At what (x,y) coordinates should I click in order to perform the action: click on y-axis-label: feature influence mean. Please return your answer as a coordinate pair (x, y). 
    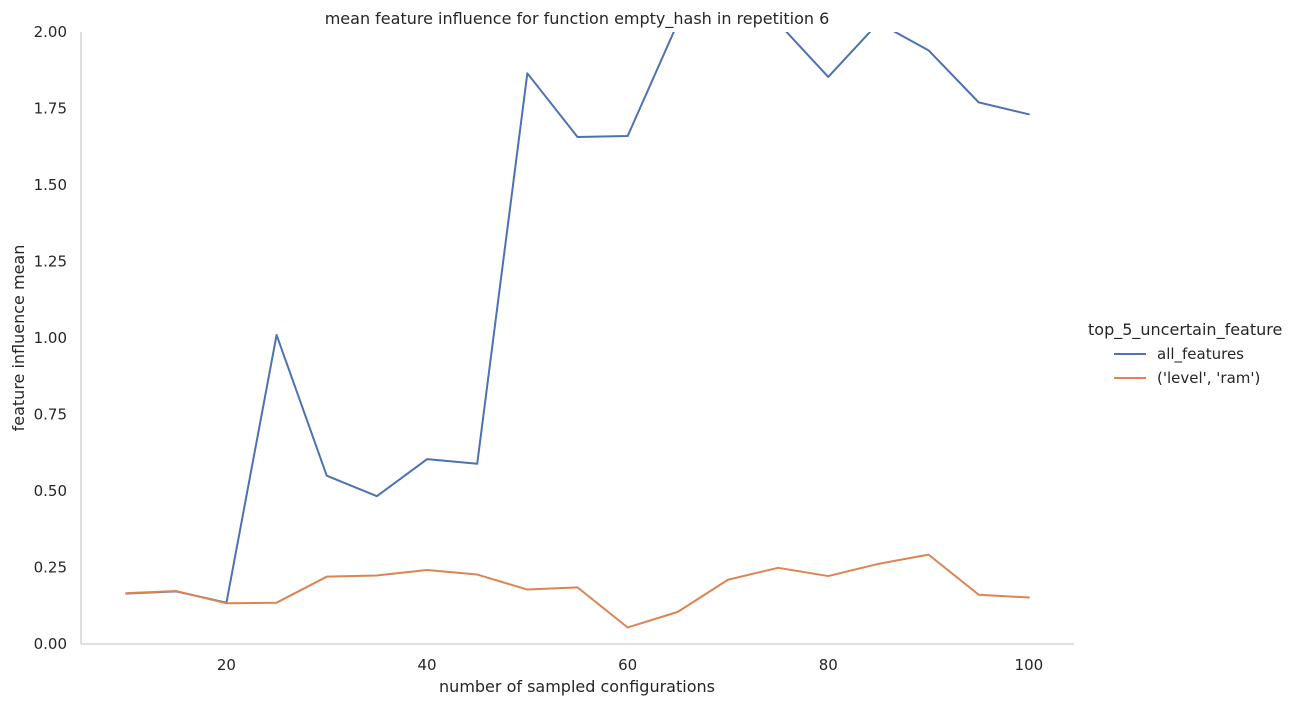
    Looking at the image, I should click on (18, 338).